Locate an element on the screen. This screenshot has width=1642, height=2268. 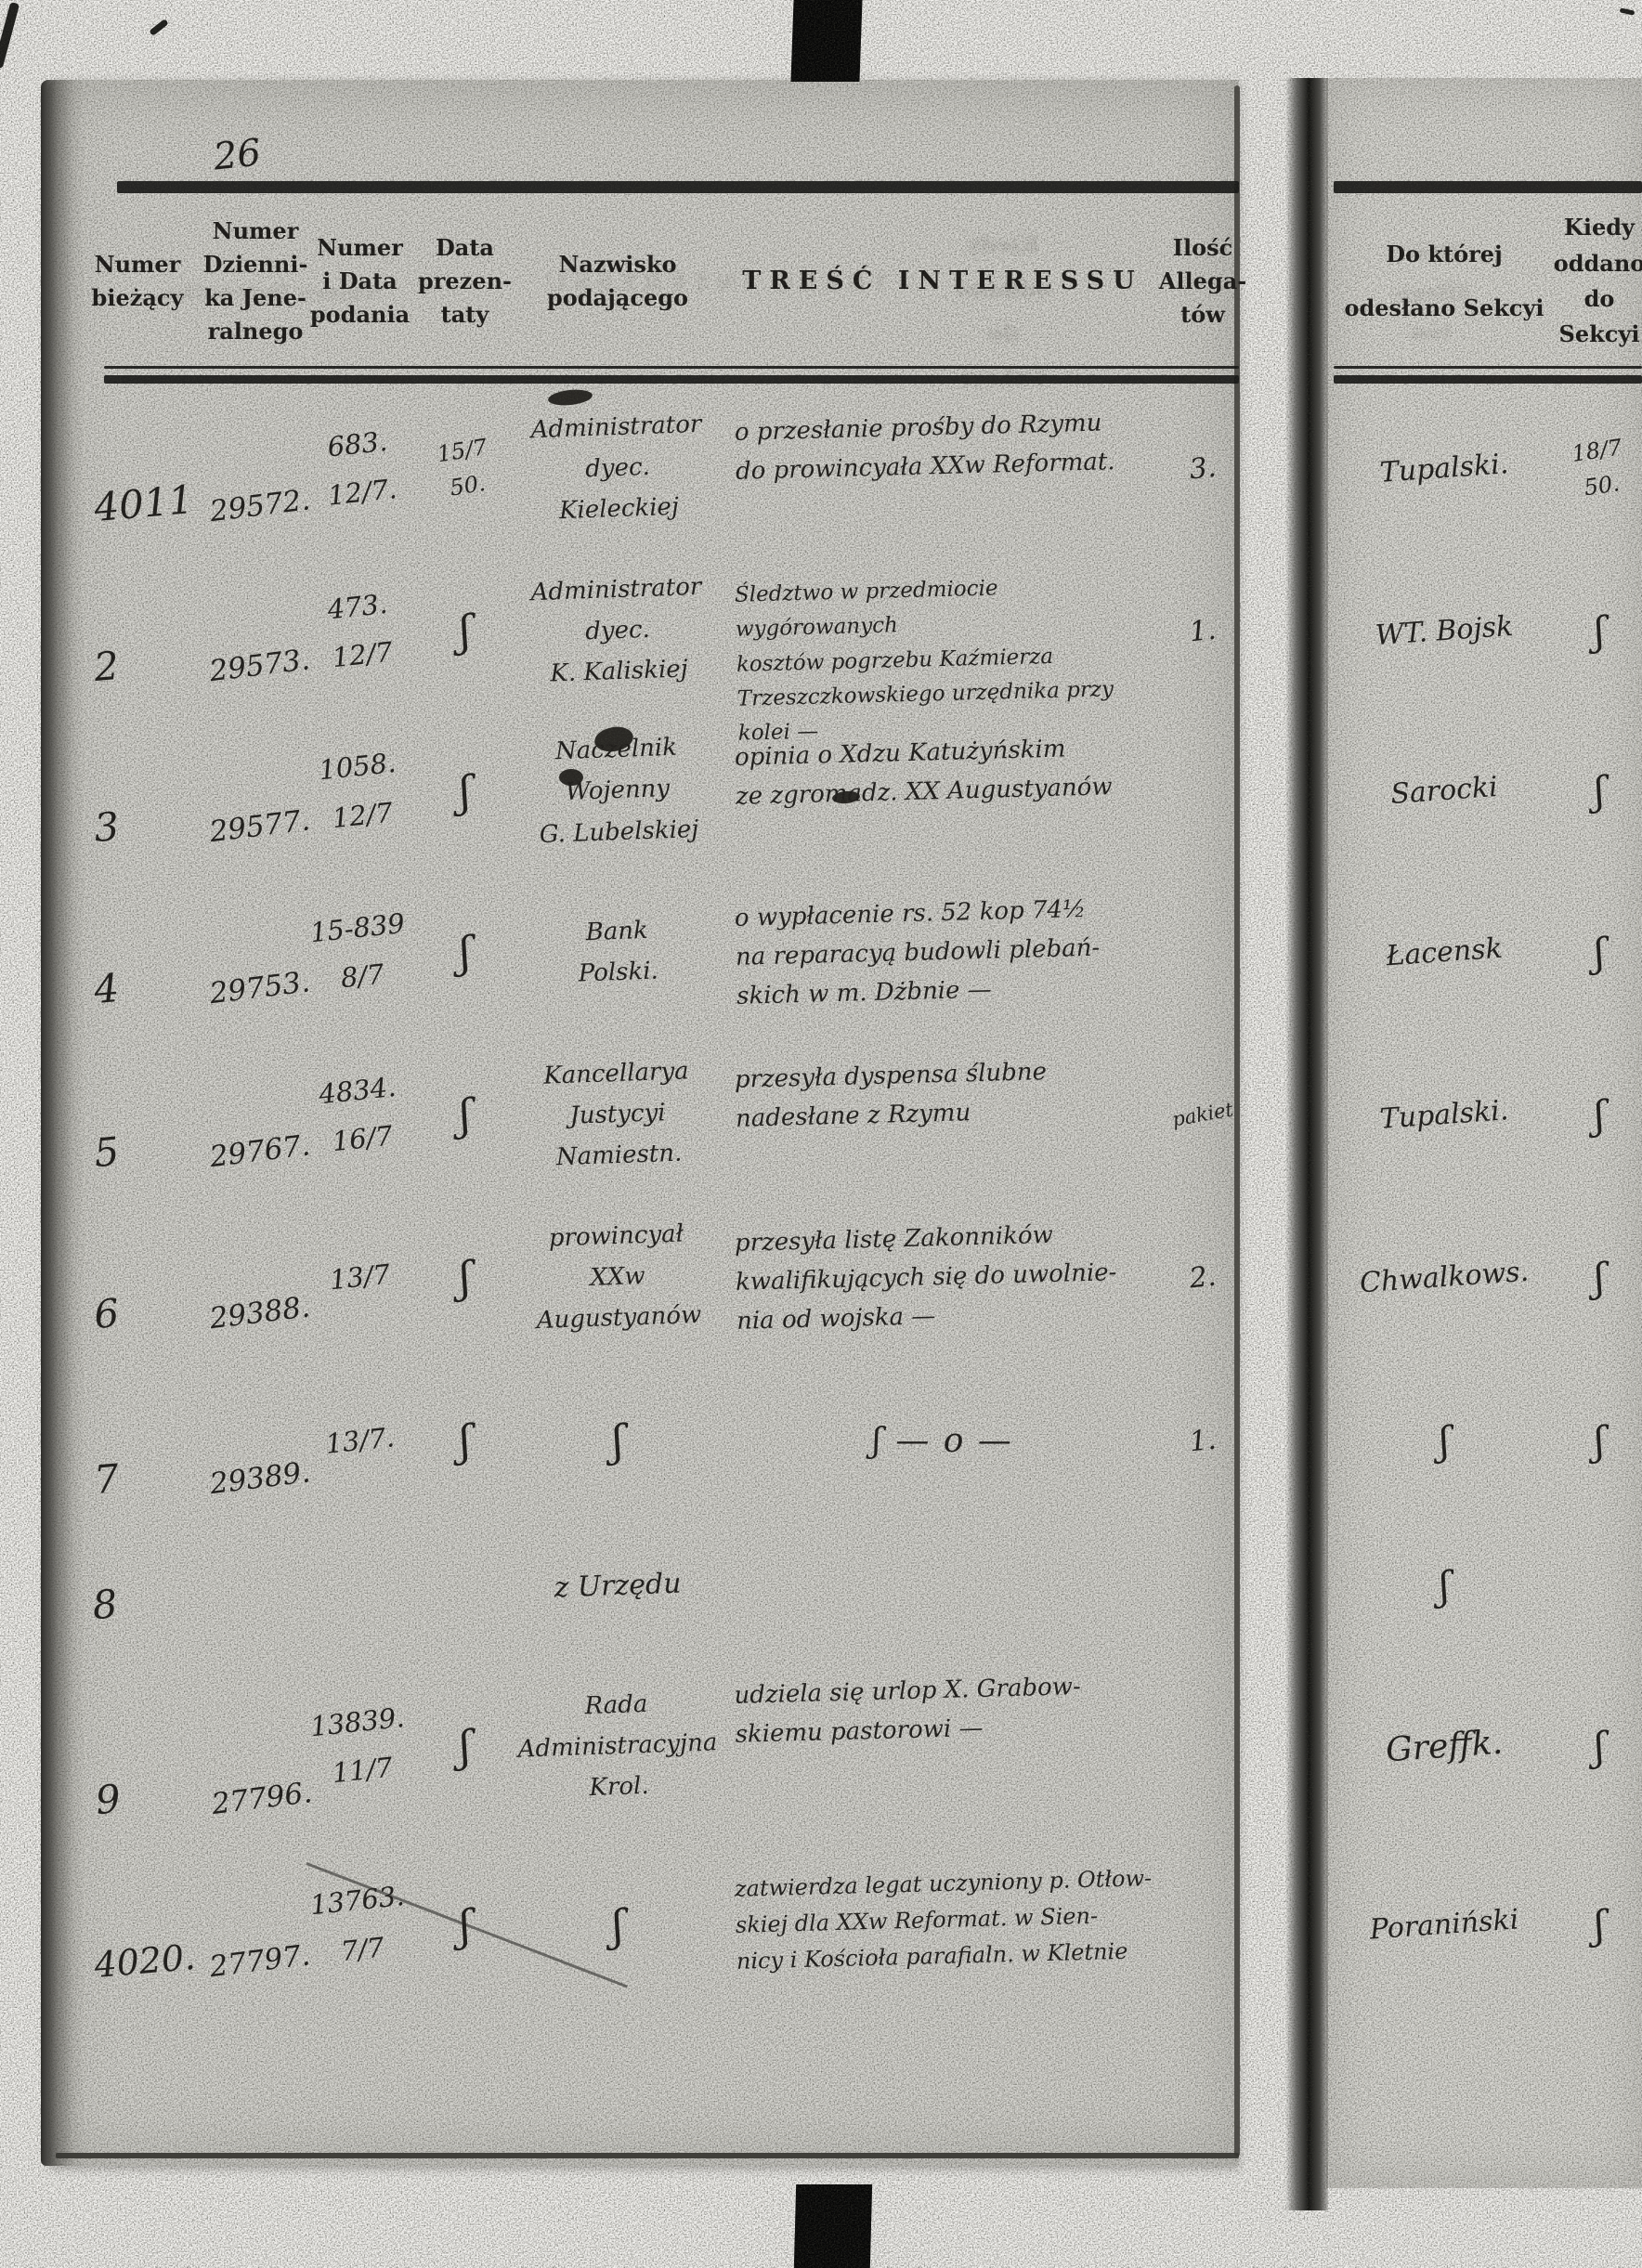
cell-sekcya: Greffk. is located at coordinates (1444, 1746).